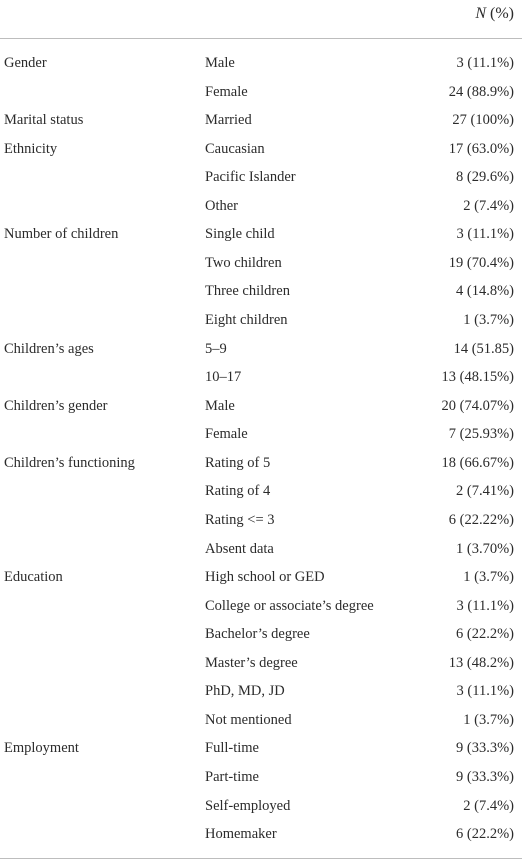  I want to click on group-label: Number of children, so click(61, 234).